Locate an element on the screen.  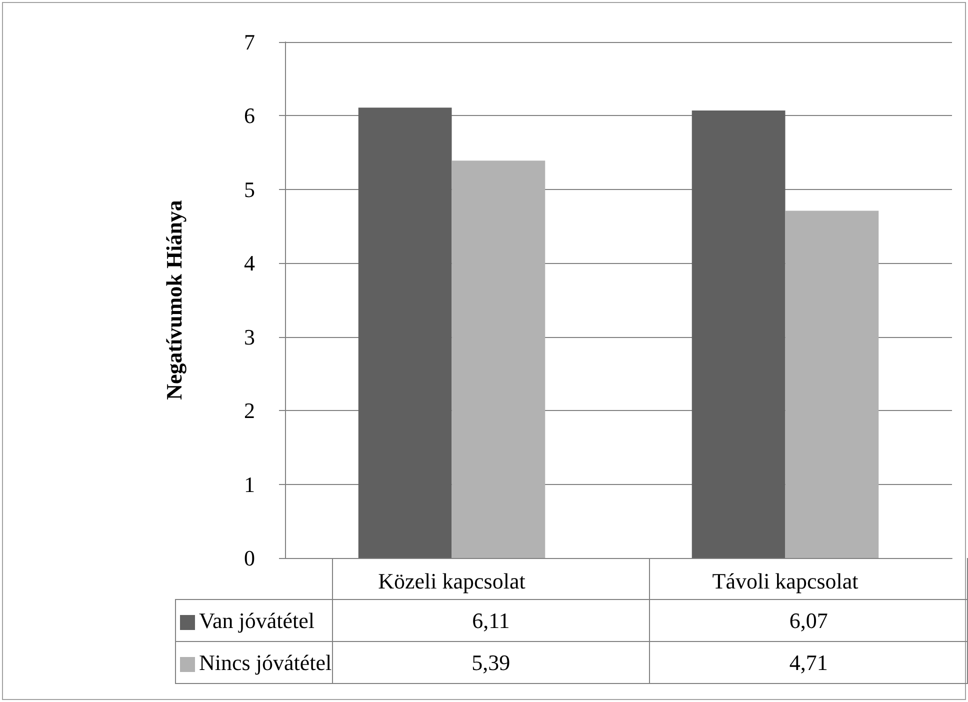
y-tick-label: 2 is located at coordinates (249, 411).